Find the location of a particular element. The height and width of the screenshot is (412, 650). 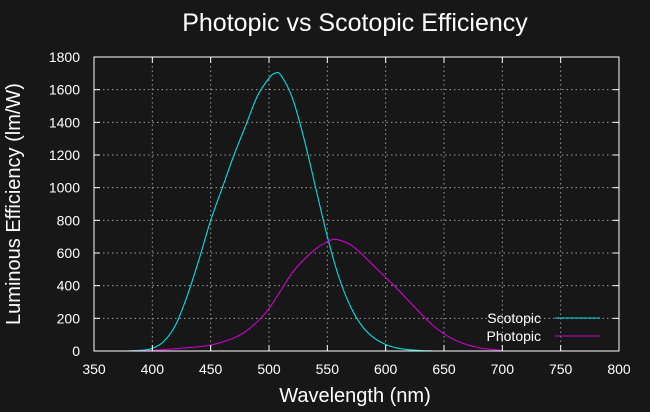

legend-label-scotopic: Scotopic is located at coordinates (514, 318).